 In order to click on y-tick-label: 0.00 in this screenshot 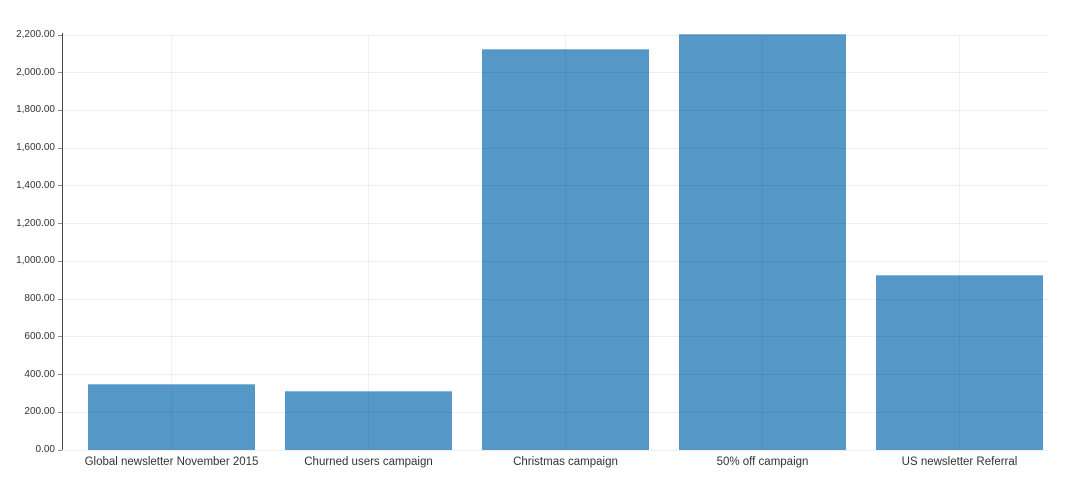, I will do `click(45, 449)`.